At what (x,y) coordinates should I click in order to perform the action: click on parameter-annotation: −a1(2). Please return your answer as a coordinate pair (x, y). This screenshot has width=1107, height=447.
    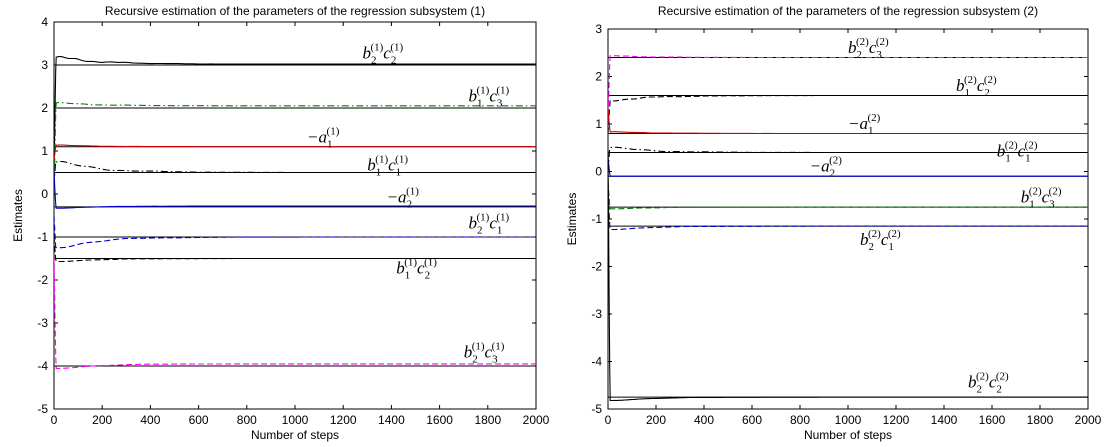
    Looking at the image, I should click on (864, 124).